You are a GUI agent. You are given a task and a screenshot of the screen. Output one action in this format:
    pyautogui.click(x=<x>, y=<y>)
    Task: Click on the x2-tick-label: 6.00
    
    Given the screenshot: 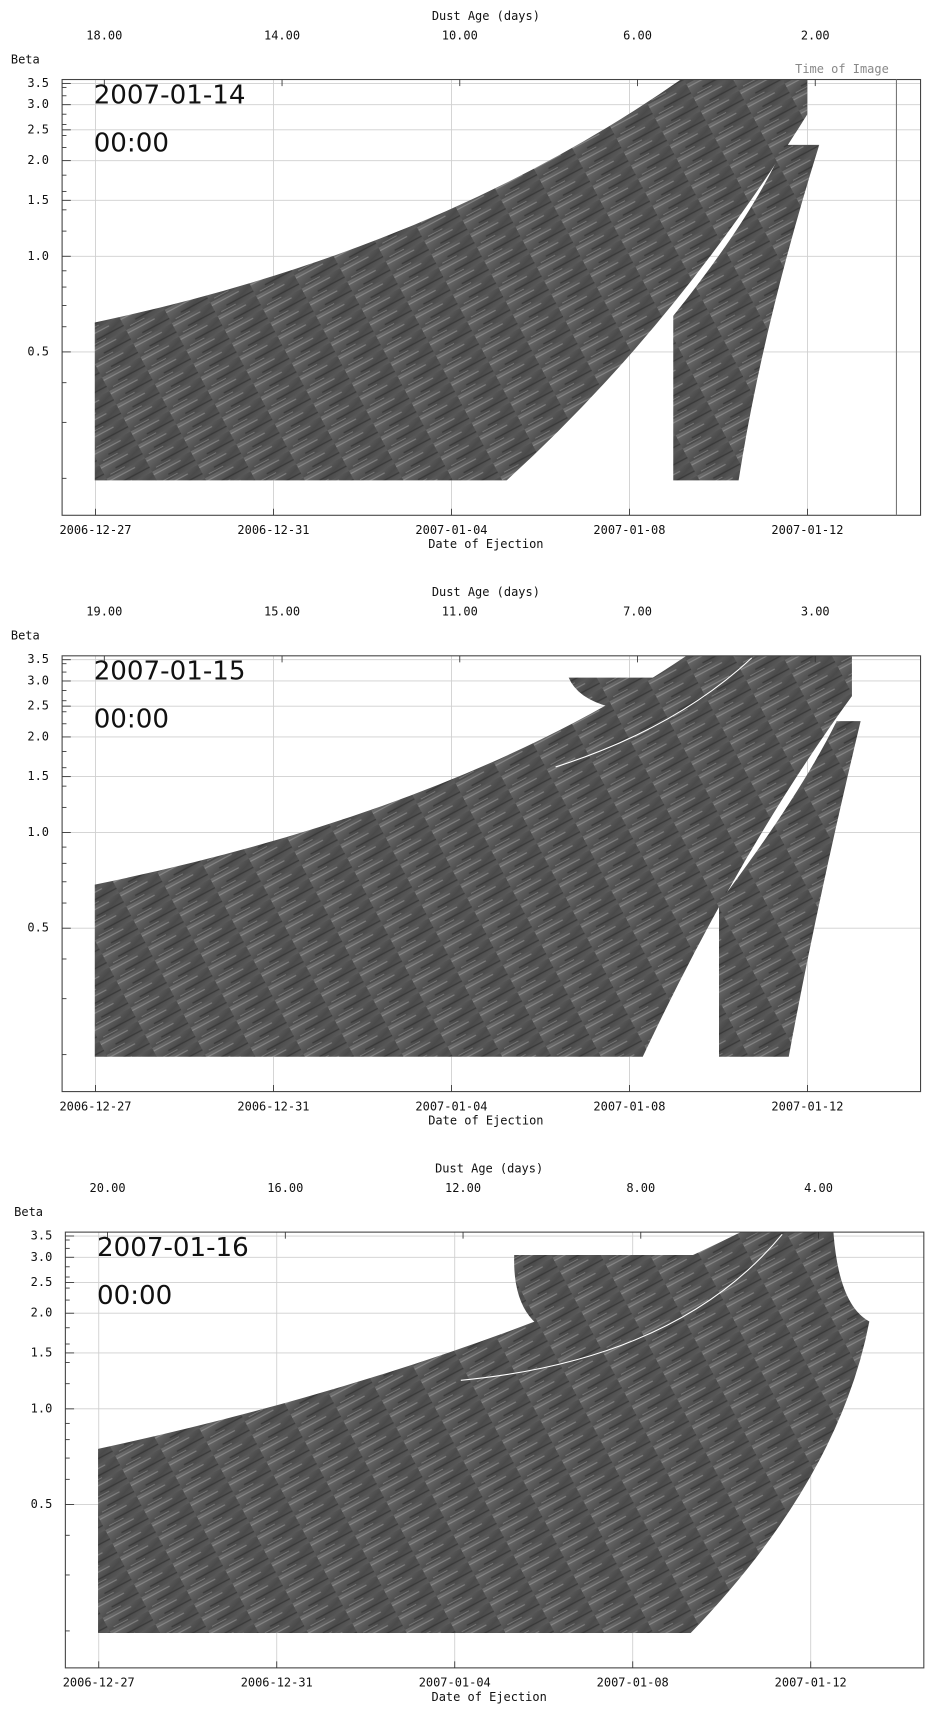 What is the action you would take?
    pyautogui.click(x=637, y=35)
    